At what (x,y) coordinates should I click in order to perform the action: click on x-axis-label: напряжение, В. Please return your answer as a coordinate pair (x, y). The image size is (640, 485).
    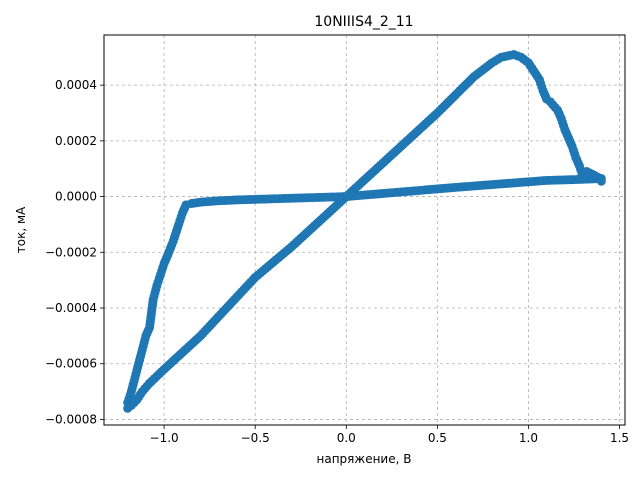
    Looking at the image, I should click on (364, 459).